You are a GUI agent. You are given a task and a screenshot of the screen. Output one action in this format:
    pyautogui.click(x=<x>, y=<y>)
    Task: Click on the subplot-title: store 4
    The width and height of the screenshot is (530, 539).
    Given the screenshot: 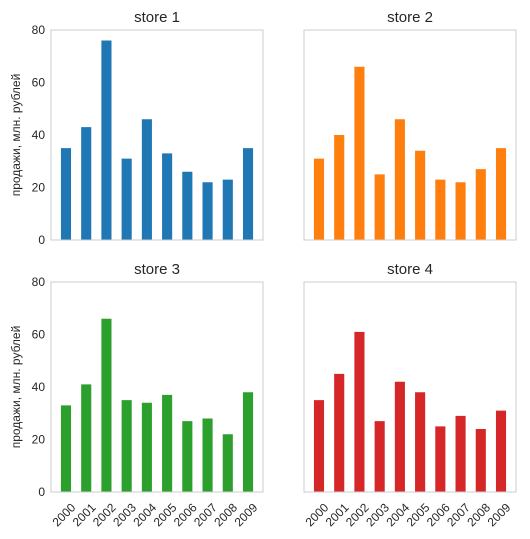 What is the action you would take?
    pyautogui.click(x=410, y=269)
    